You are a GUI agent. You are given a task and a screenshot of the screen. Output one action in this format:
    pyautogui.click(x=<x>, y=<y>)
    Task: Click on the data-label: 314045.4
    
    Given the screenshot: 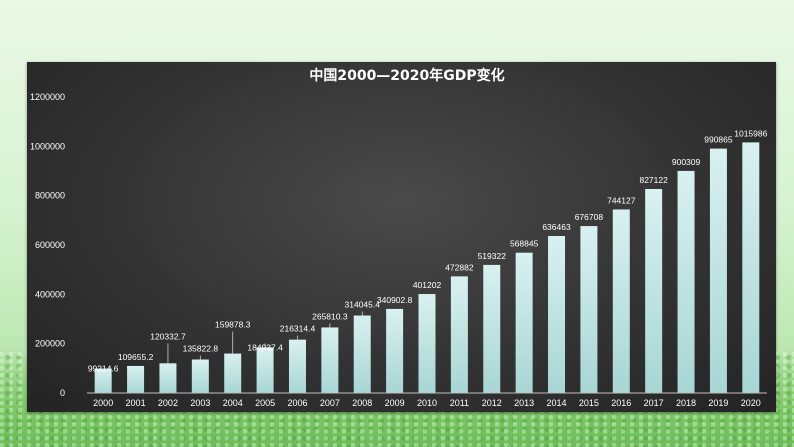 What is the action you would take?
    pyautogui.click(x=363, y=305)
    